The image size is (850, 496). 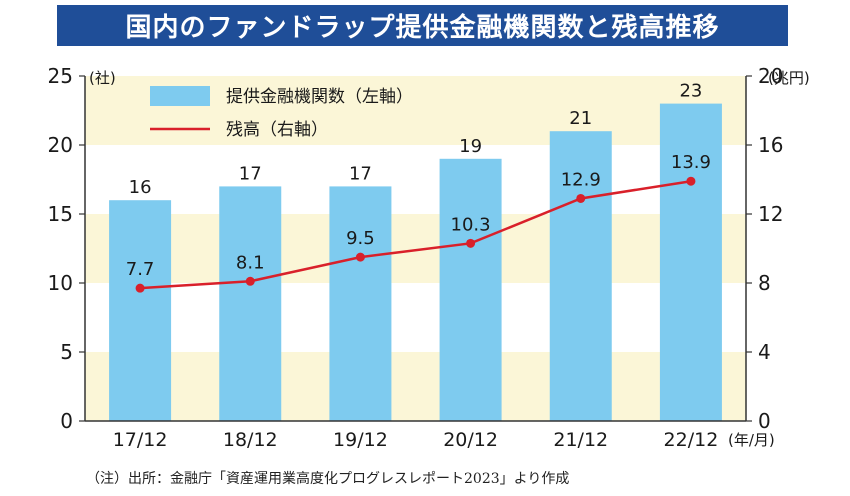 What do you see at coordinates (471, 224) in the screenshot?
I see `line-value-label: 10.3` at bounding box center [471, 224].